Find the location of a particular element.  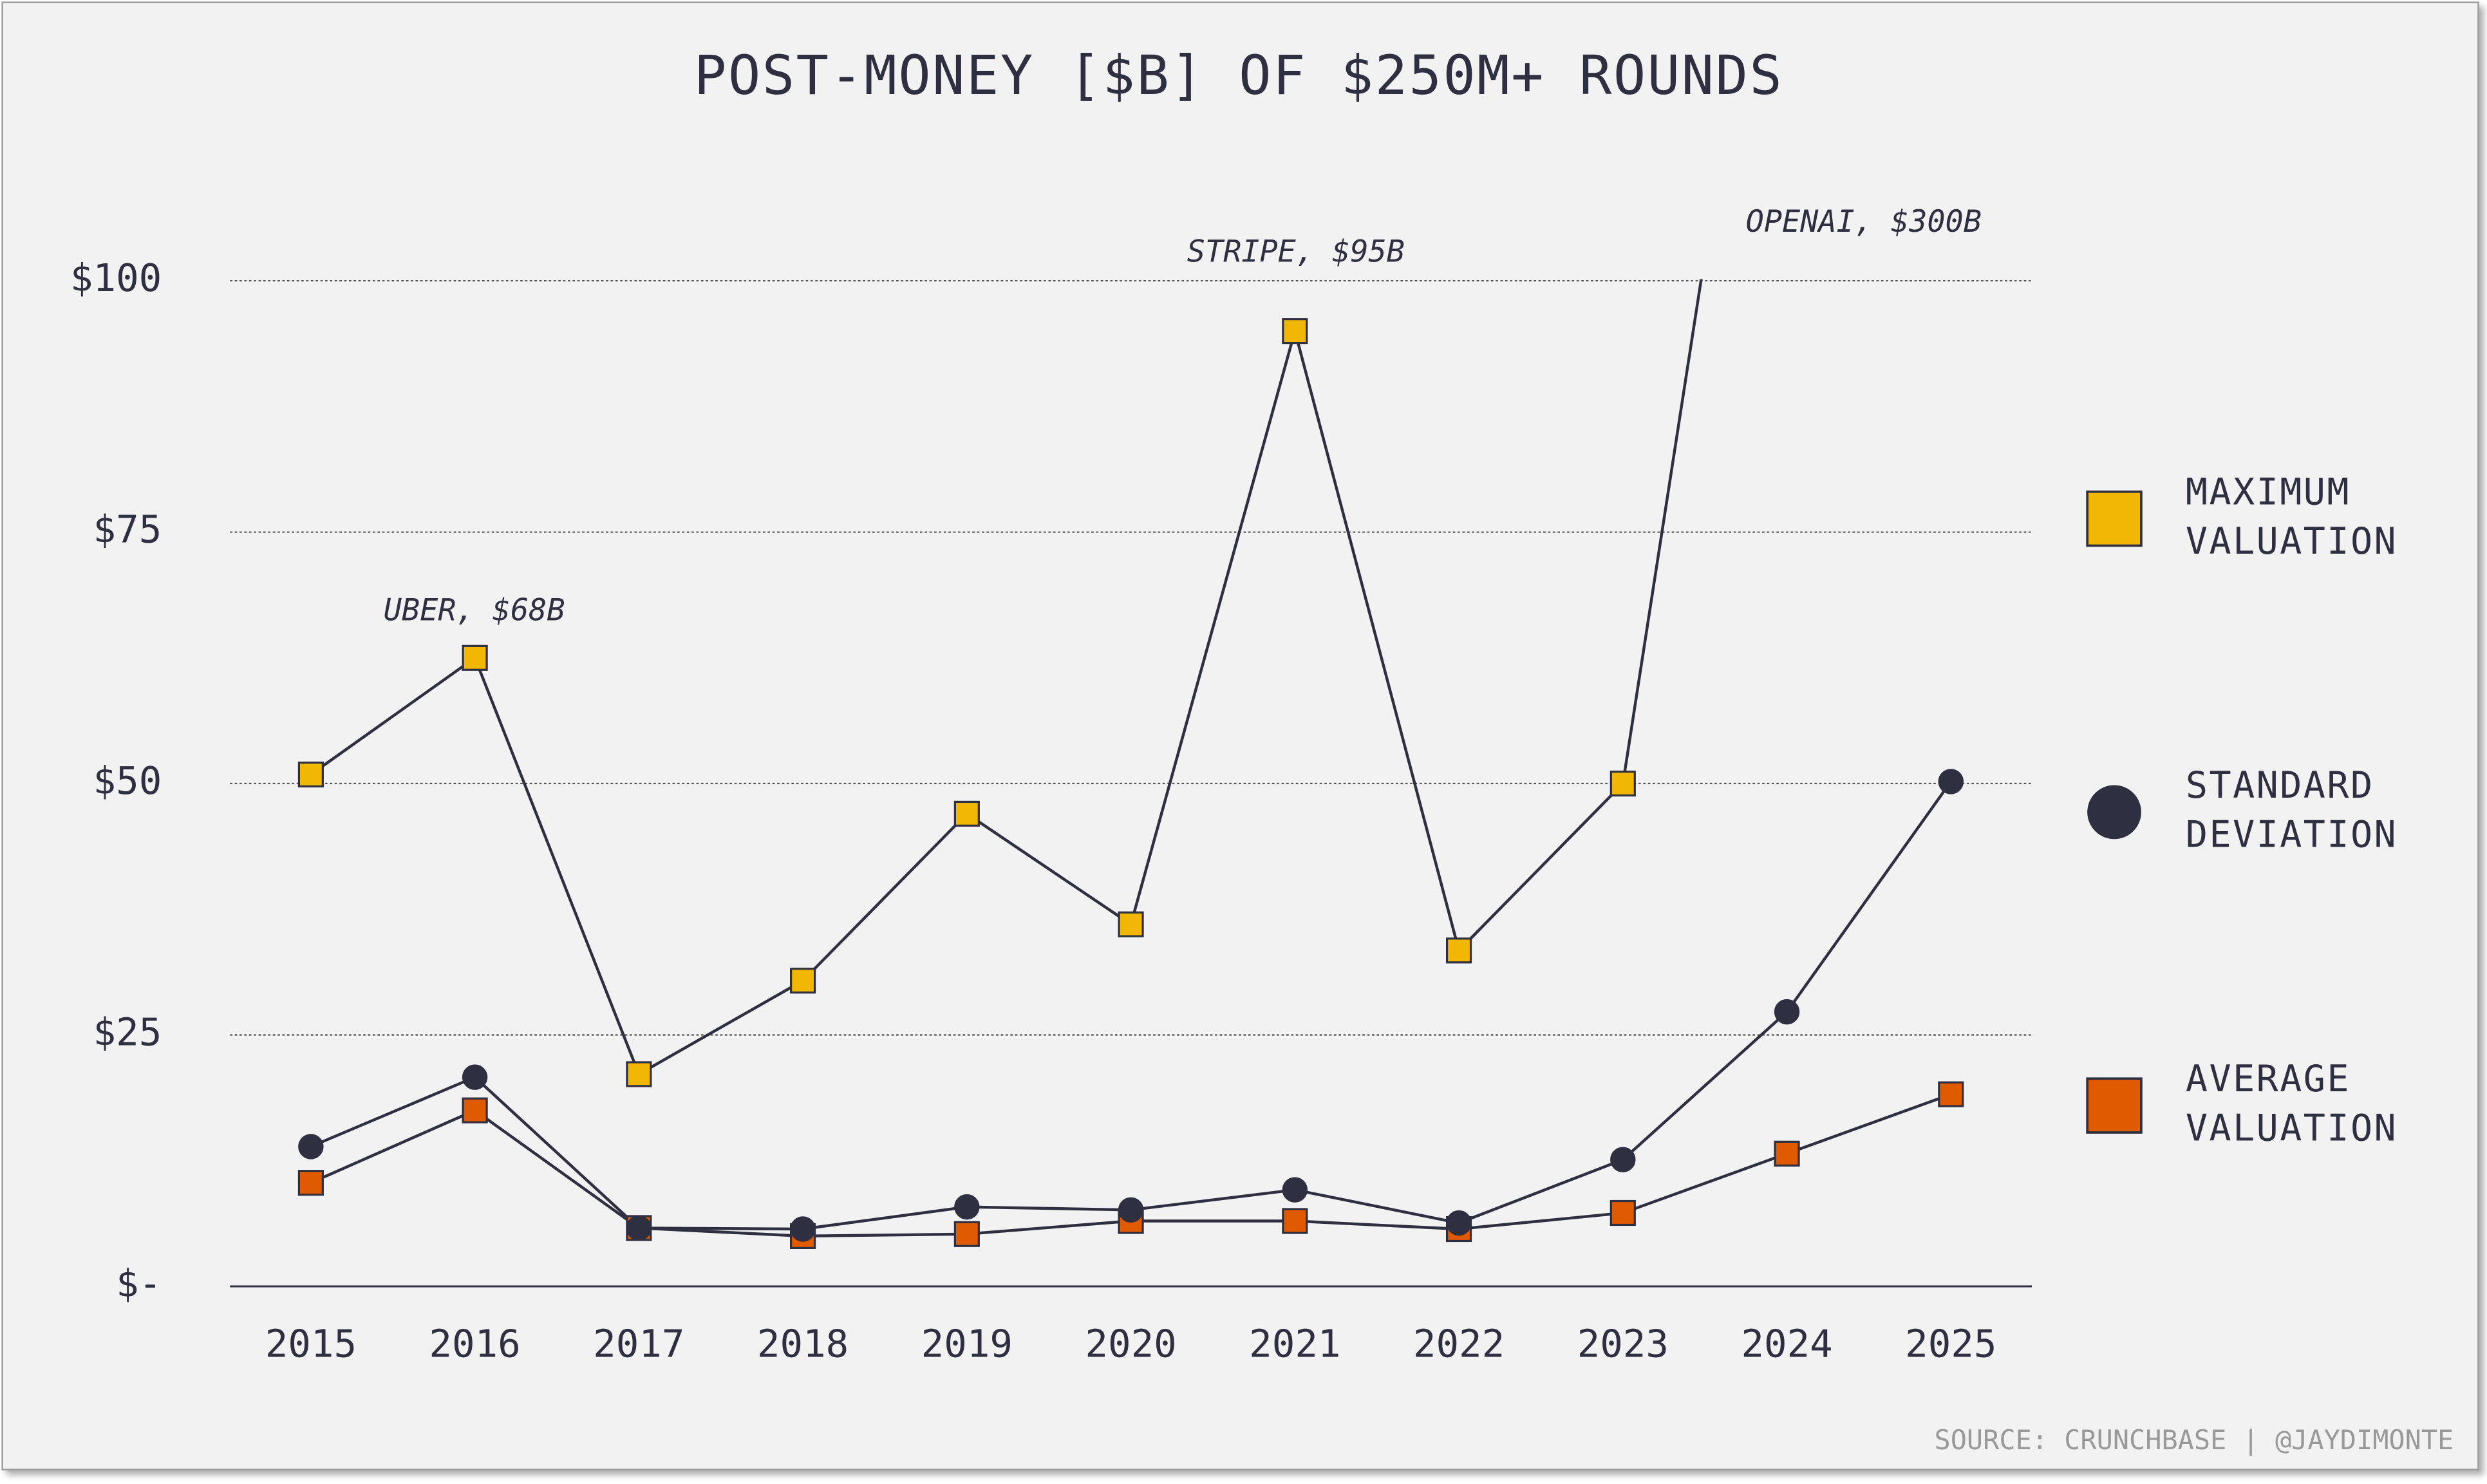

y-tick-label: $50 is located at coordinates (127, 780).